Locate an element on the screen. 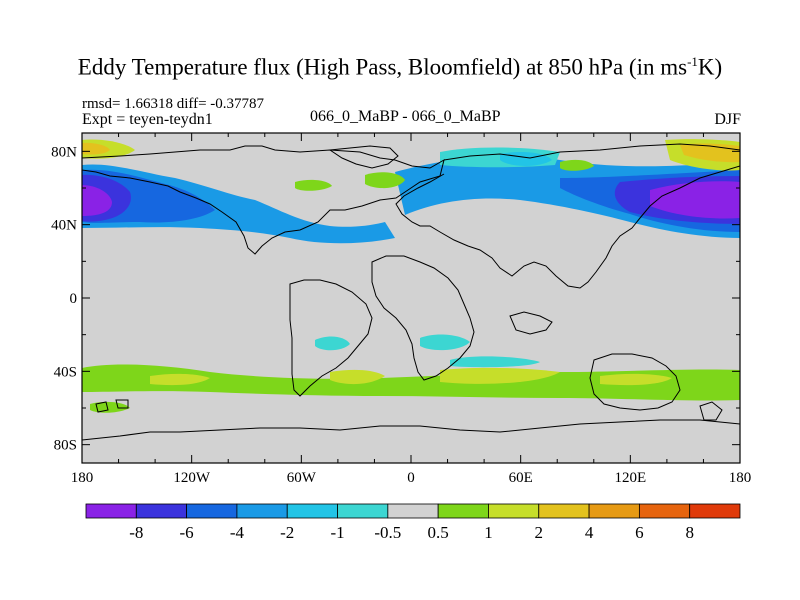 The width and height of the screenshot is (800, 600). colorbar-label: 6 is located at coordinates (639, 532).